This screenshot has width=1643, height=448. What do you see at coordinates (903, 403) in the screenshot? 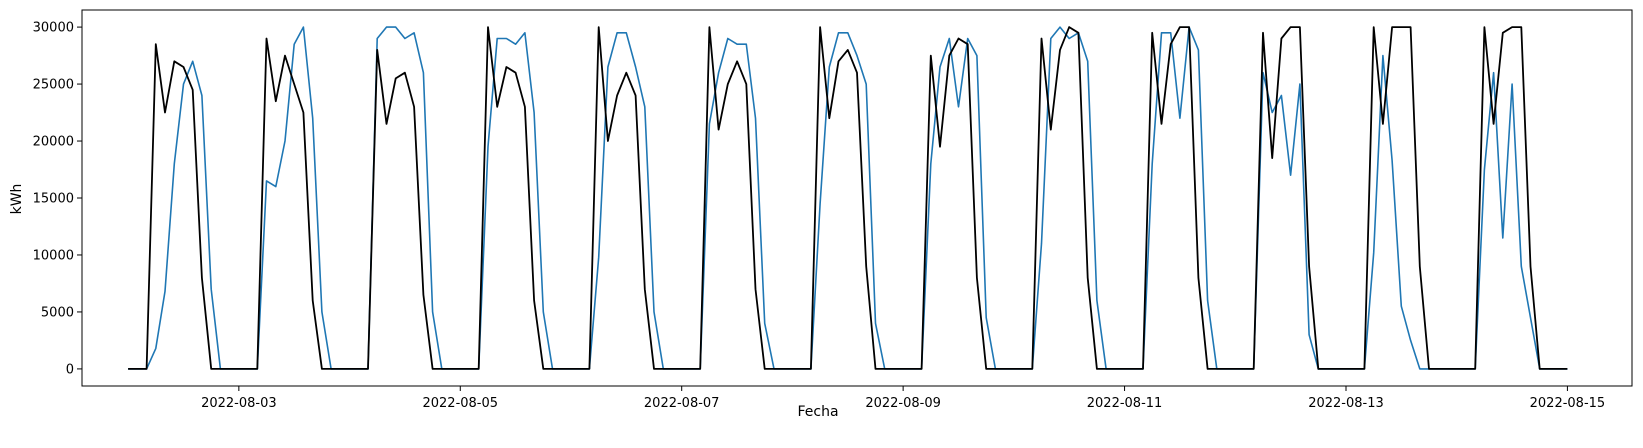
I see `x-tick-label: 2022-08-09` at bounding box center [903, 403].